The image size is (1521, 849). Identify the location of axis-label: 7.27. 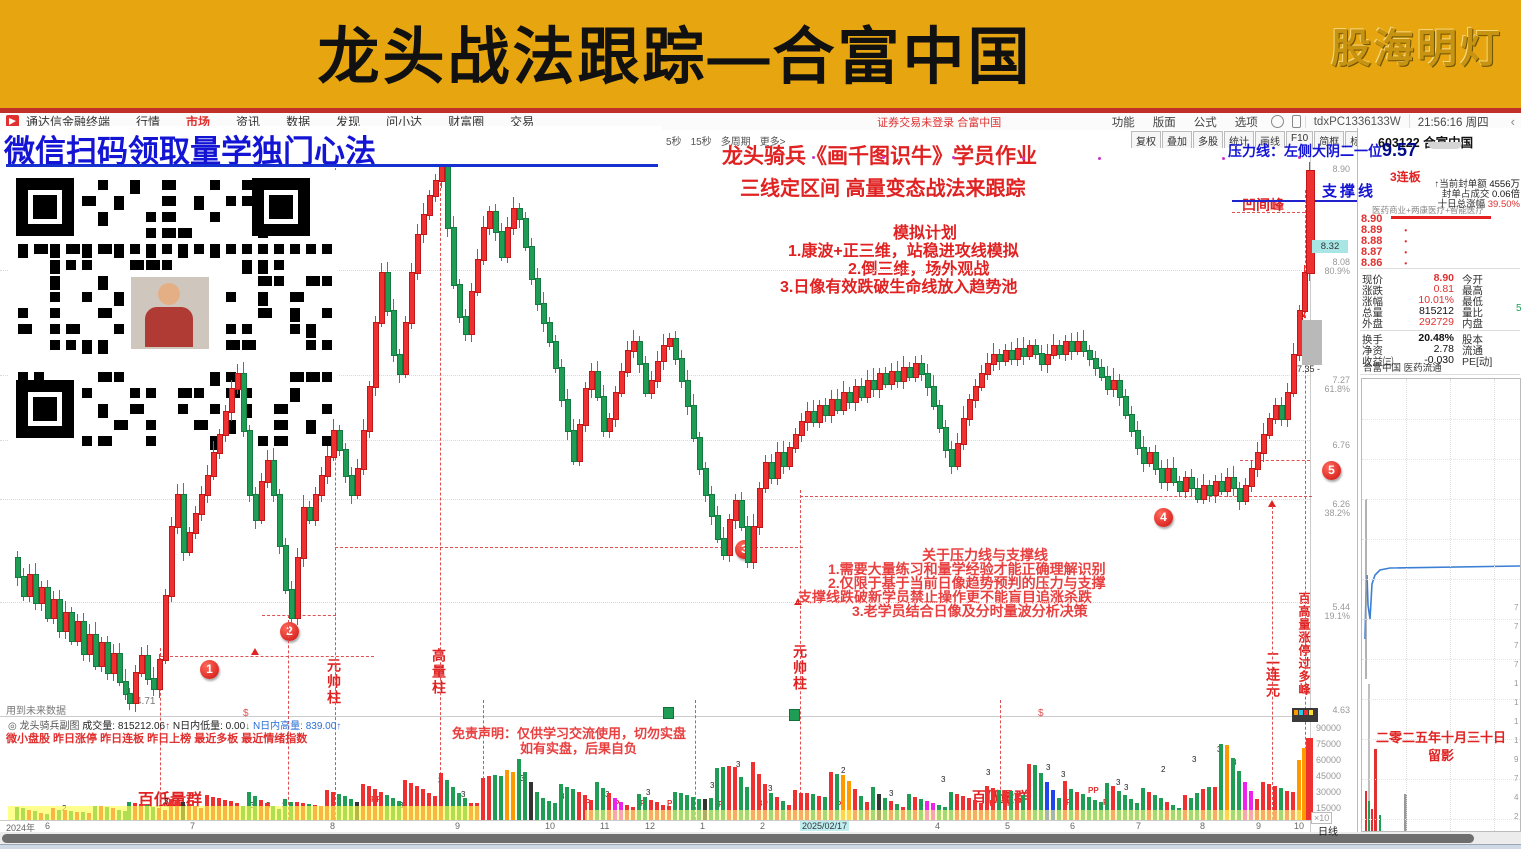
(1341, 380).